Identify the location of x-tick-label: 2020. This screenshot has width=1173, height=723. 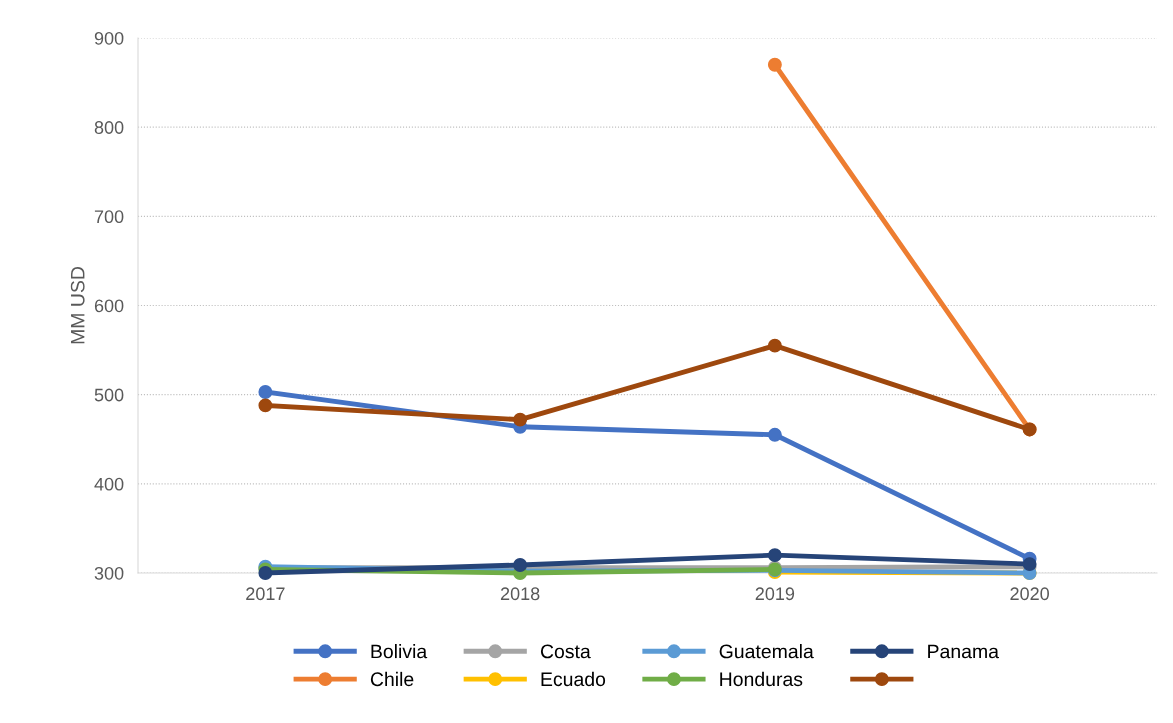
(1029, 594).